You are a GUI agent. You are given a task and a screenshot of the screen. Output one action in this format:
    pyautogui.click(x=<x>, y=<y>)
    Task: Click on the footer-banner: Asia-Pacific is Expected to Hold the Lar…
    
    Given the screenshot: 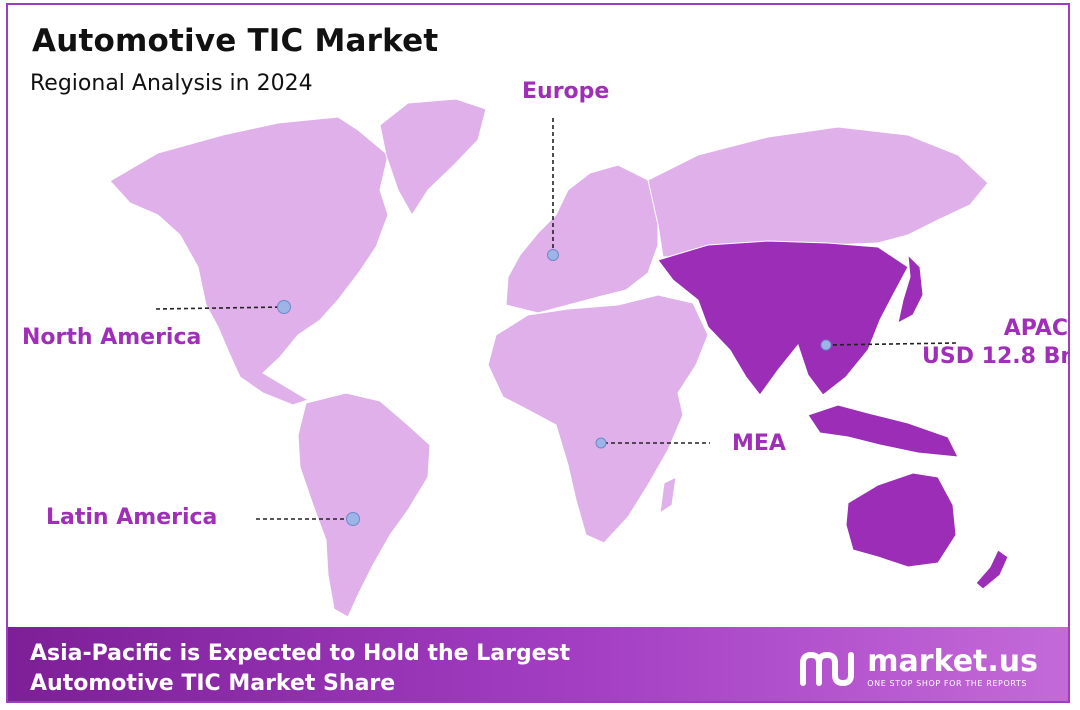 What is the action you would take?
    pyautogui.click(x=538, y=664)
    